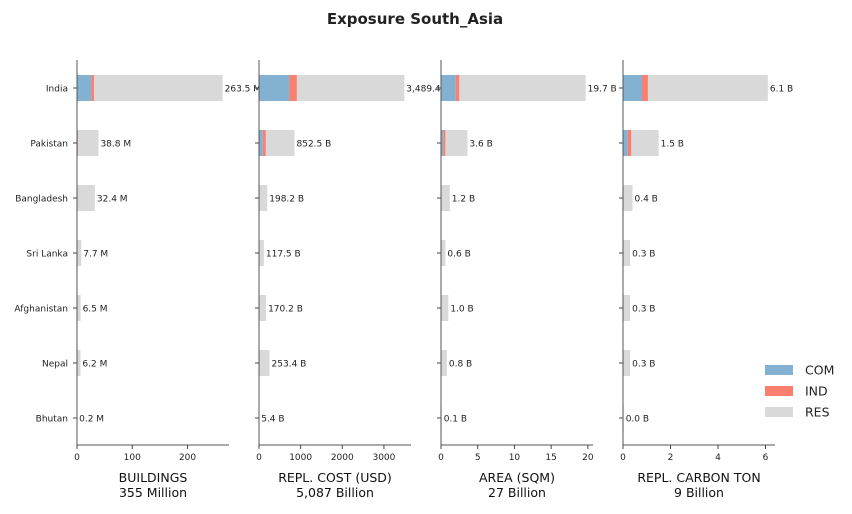  I want to click on x-axis-sublabel: 27 Billion, so click(517, 492).